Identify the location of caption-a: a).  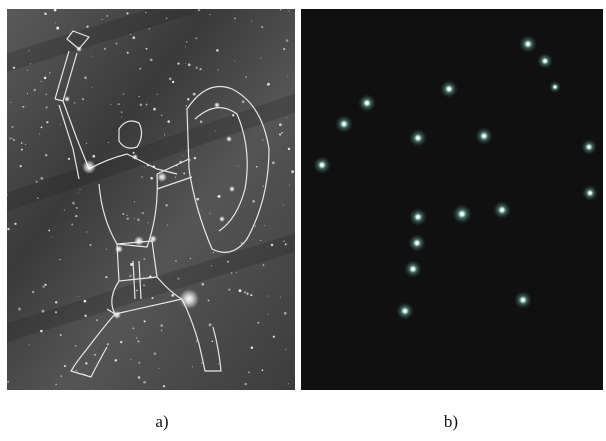
(162, 421).